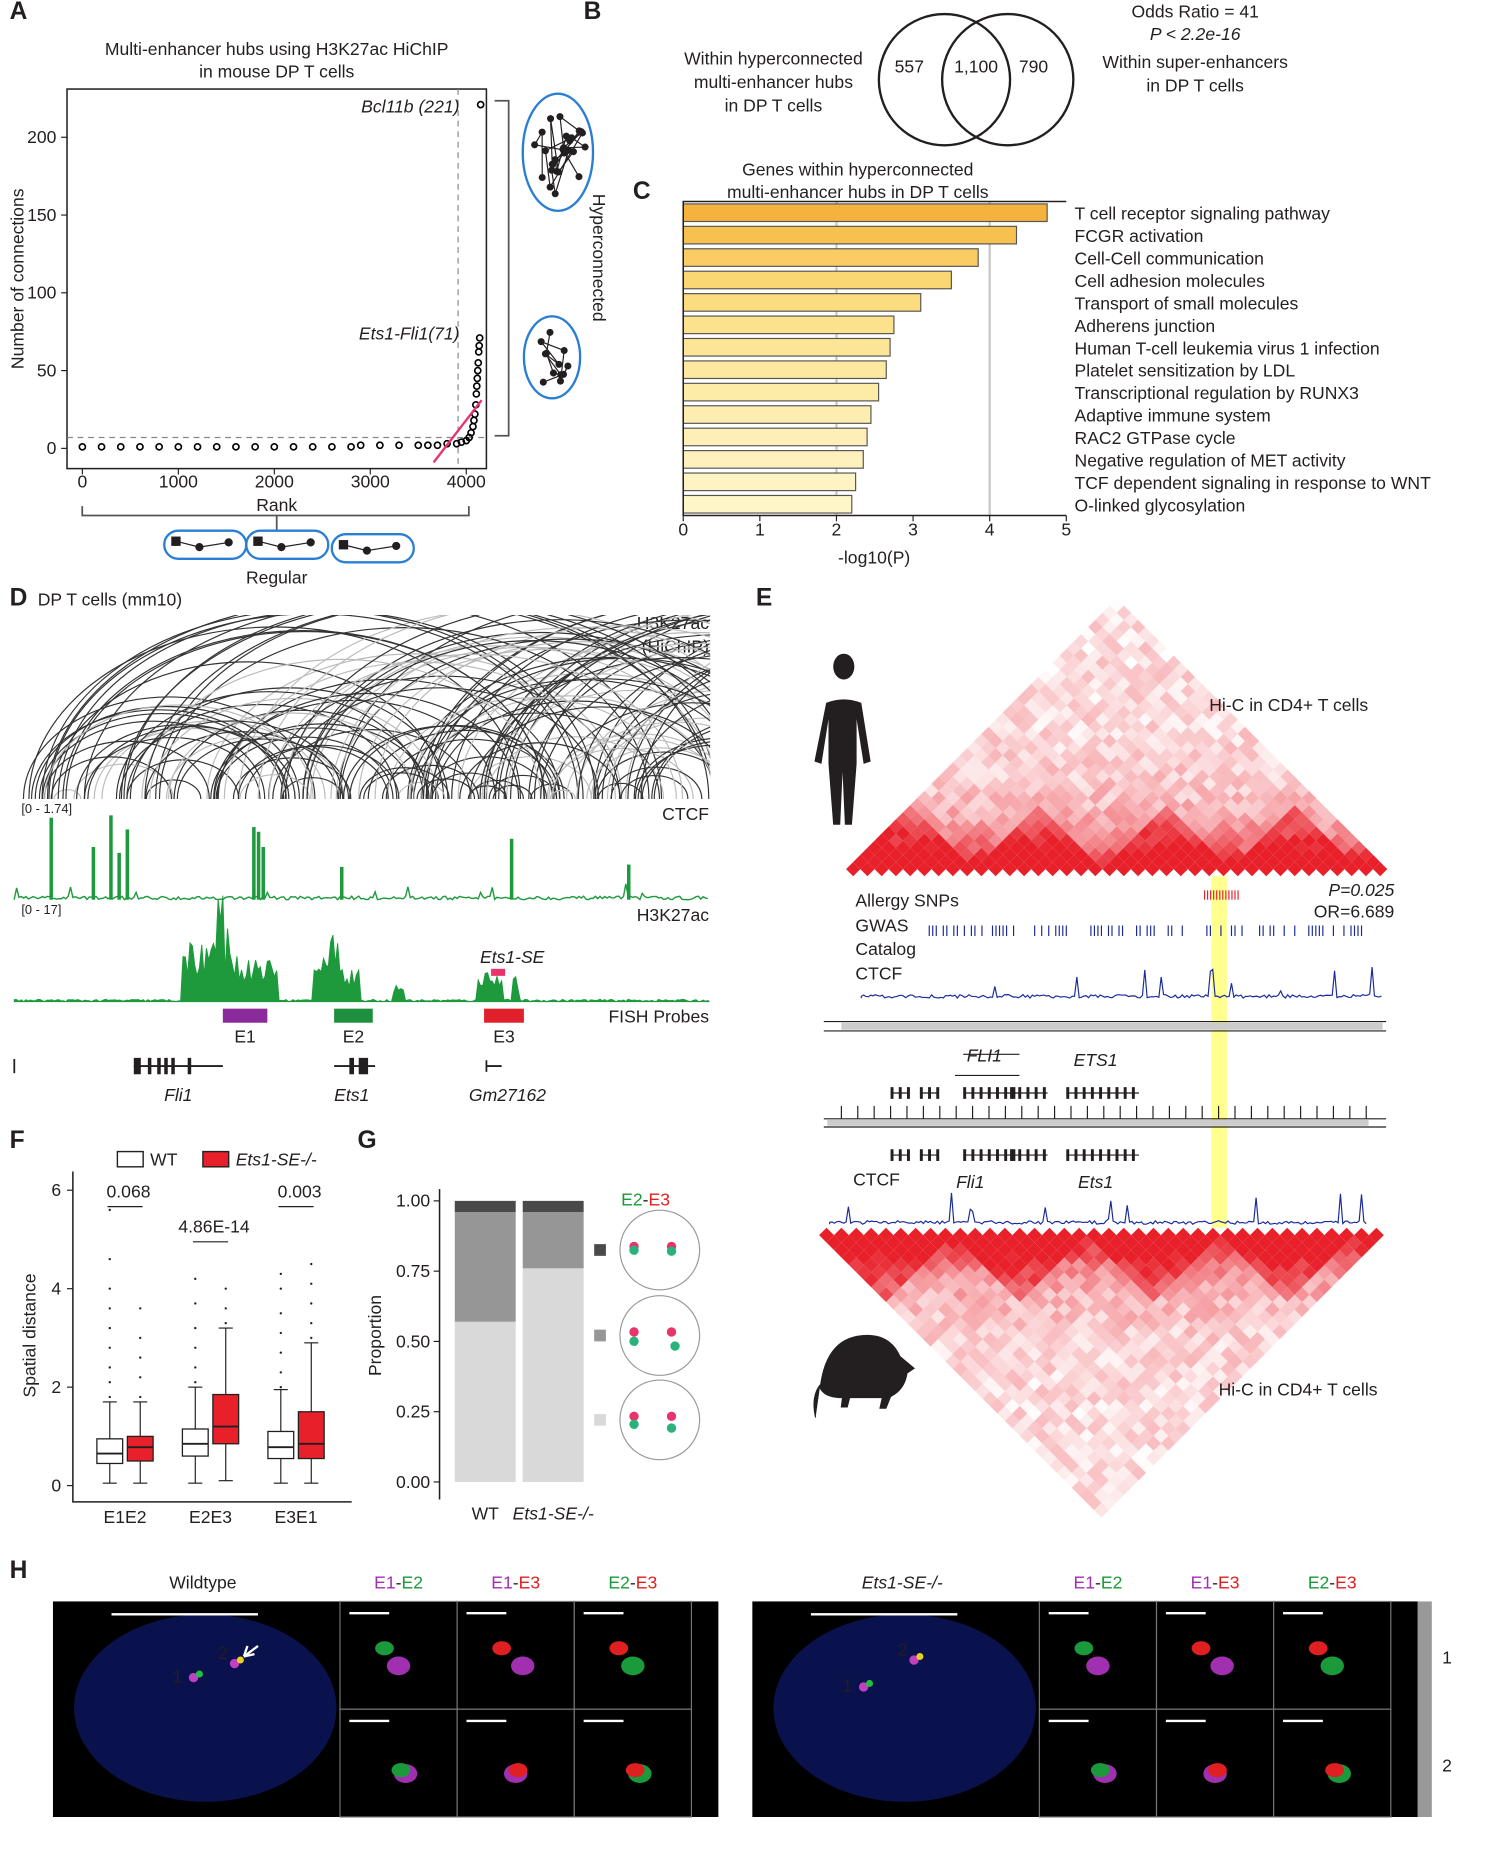 This screenshot has height=1858, width=1500. Describe the element at coordinates (907, 901) in the screenshot. I see `snp-label: Allergy SNPs` at that location.